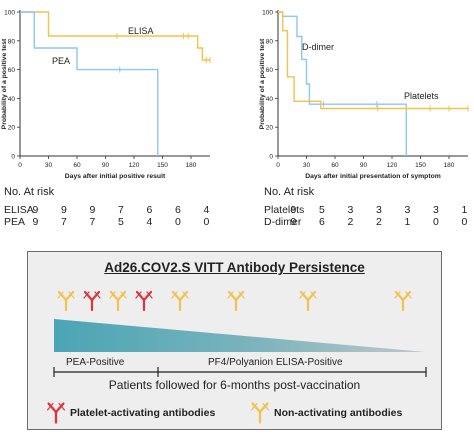 This screenshot has width=474, height=434. Describe the element at coordinates (240, 335) in the screenshot. I see `declining-wedge` at that location.